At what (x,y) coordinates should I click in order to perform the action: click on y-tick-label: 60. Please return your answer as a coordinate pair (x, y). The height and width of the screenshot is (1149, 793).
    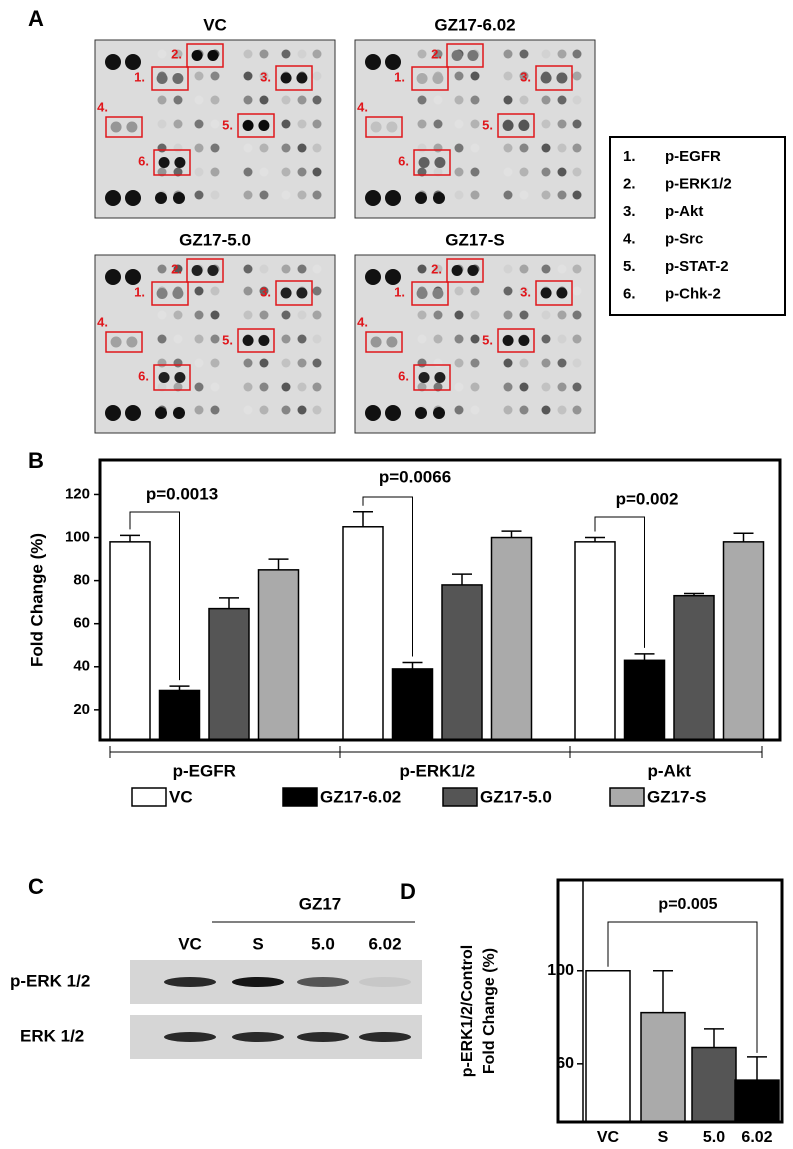
    Looking at the image, I should click on (565, 1063).